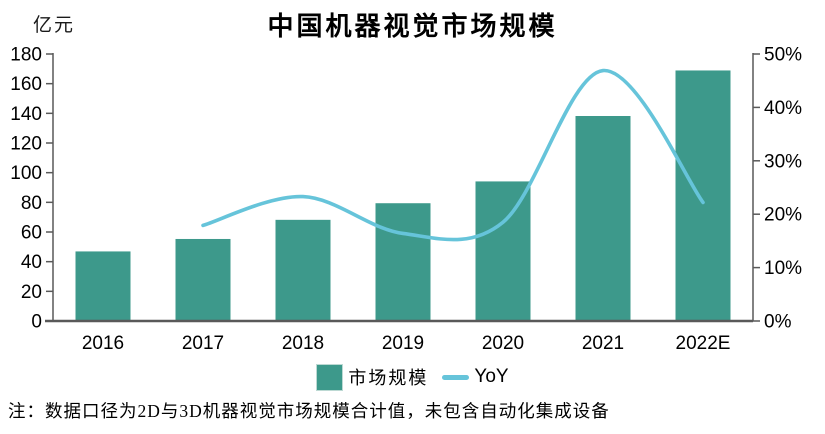 The height and width of the screenshot is (434, 825). Describe the element at coordinates (54, 25) in the screenshot. I see `left-axis-unit-label: 亿元` at that location.